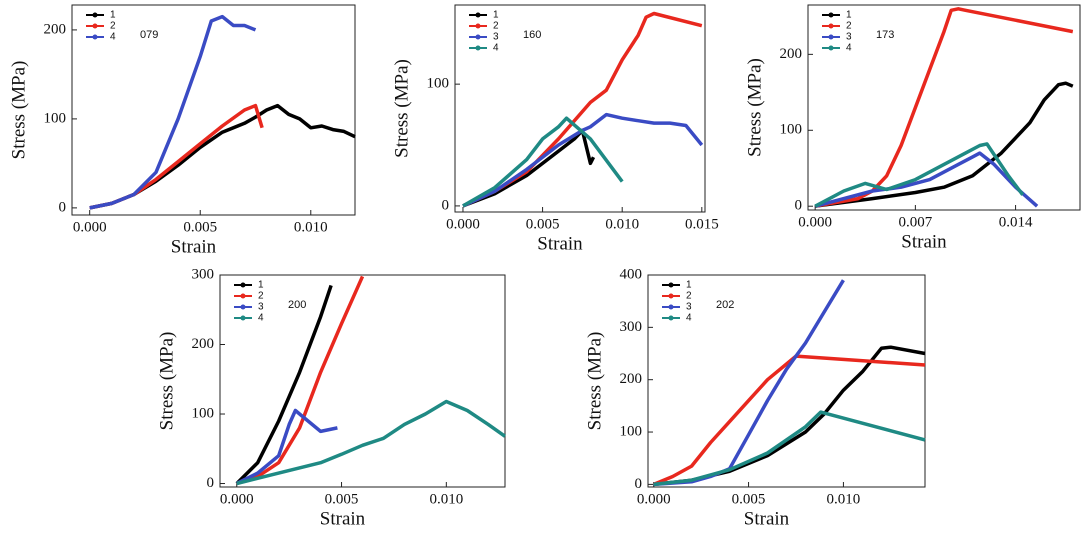 This screenshot has width=1085, height=536. What do you see at coordinates (885, 35) in the screenshot?
I see `annotation: 173` at bounding box center [885, 35].